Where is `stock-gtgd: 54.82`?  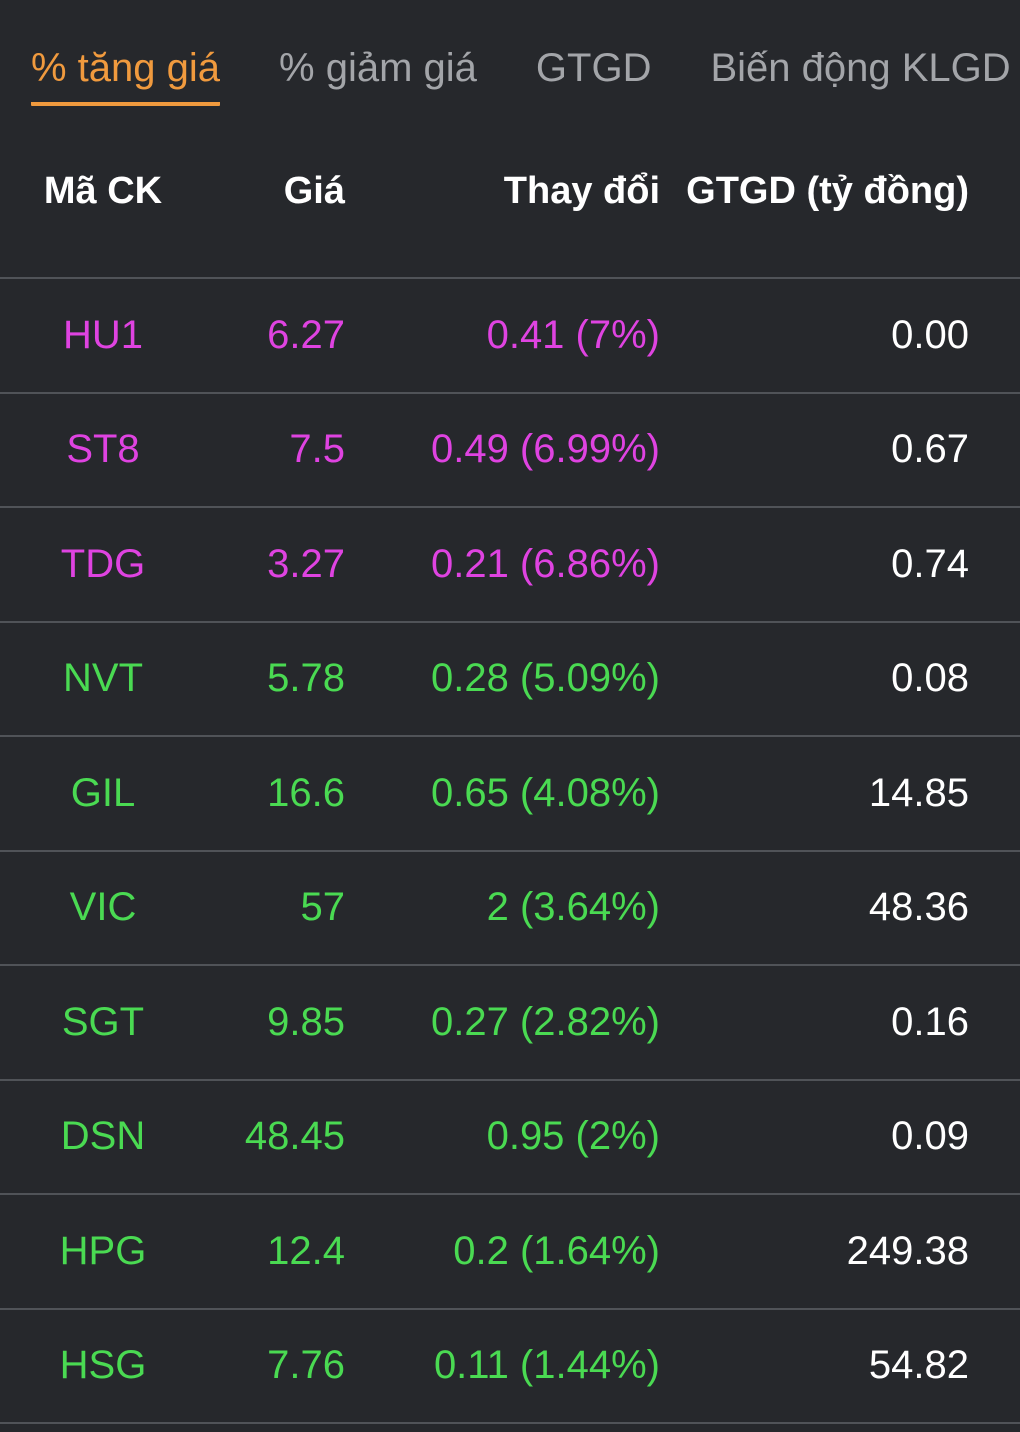
stock-gtgd: 54.82 is located at coordinates (918, 1365).